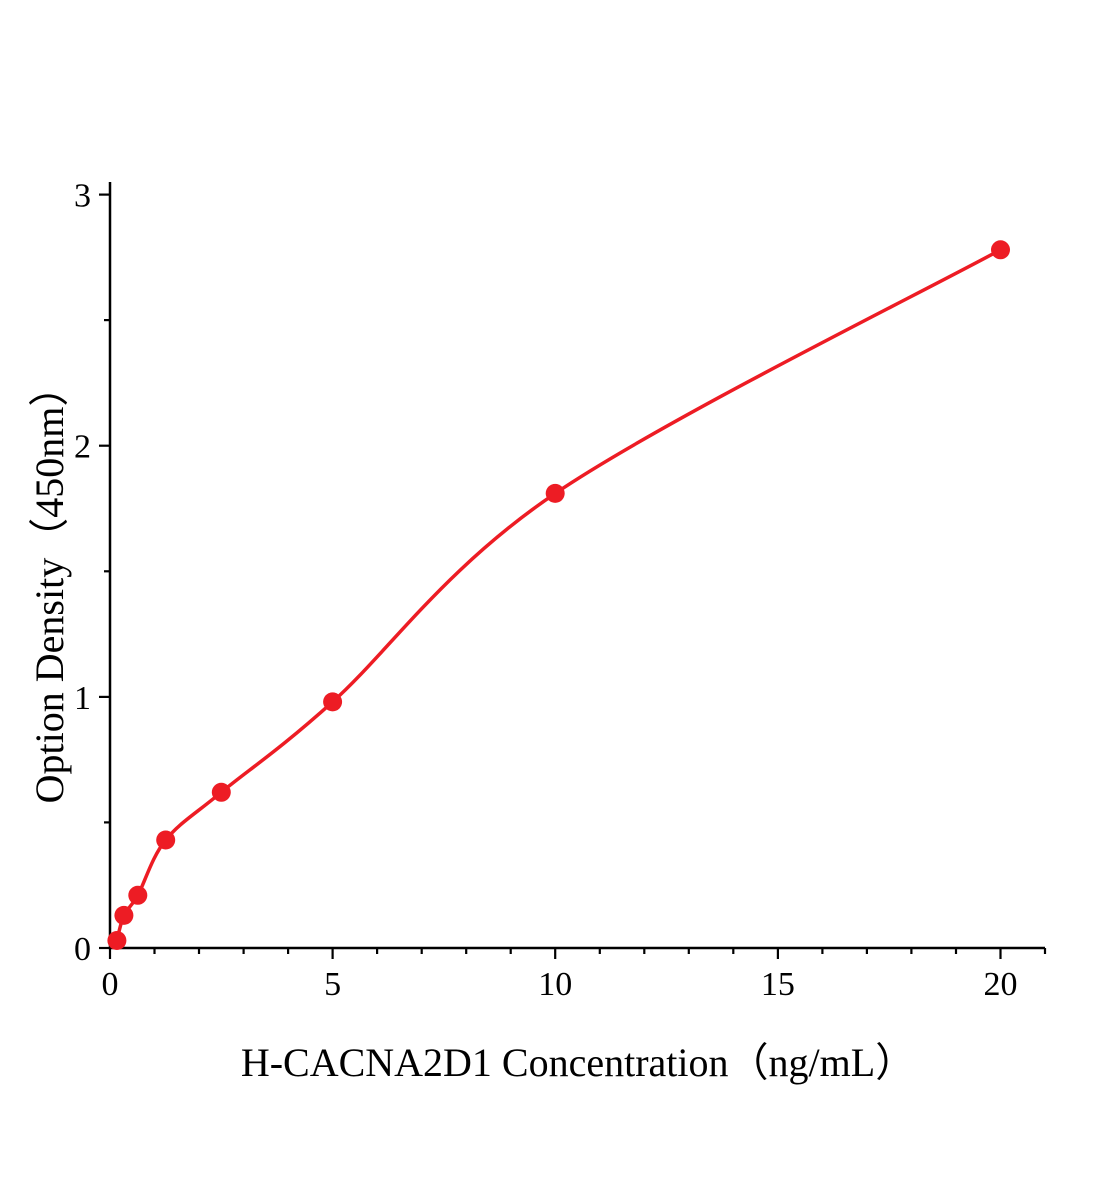 This screenshot has width=1104, height=1200. What do you see at coordinates (332, 984) in the screenshot?
I see `x-tick-label: 5` at bounding box center [332, 984].